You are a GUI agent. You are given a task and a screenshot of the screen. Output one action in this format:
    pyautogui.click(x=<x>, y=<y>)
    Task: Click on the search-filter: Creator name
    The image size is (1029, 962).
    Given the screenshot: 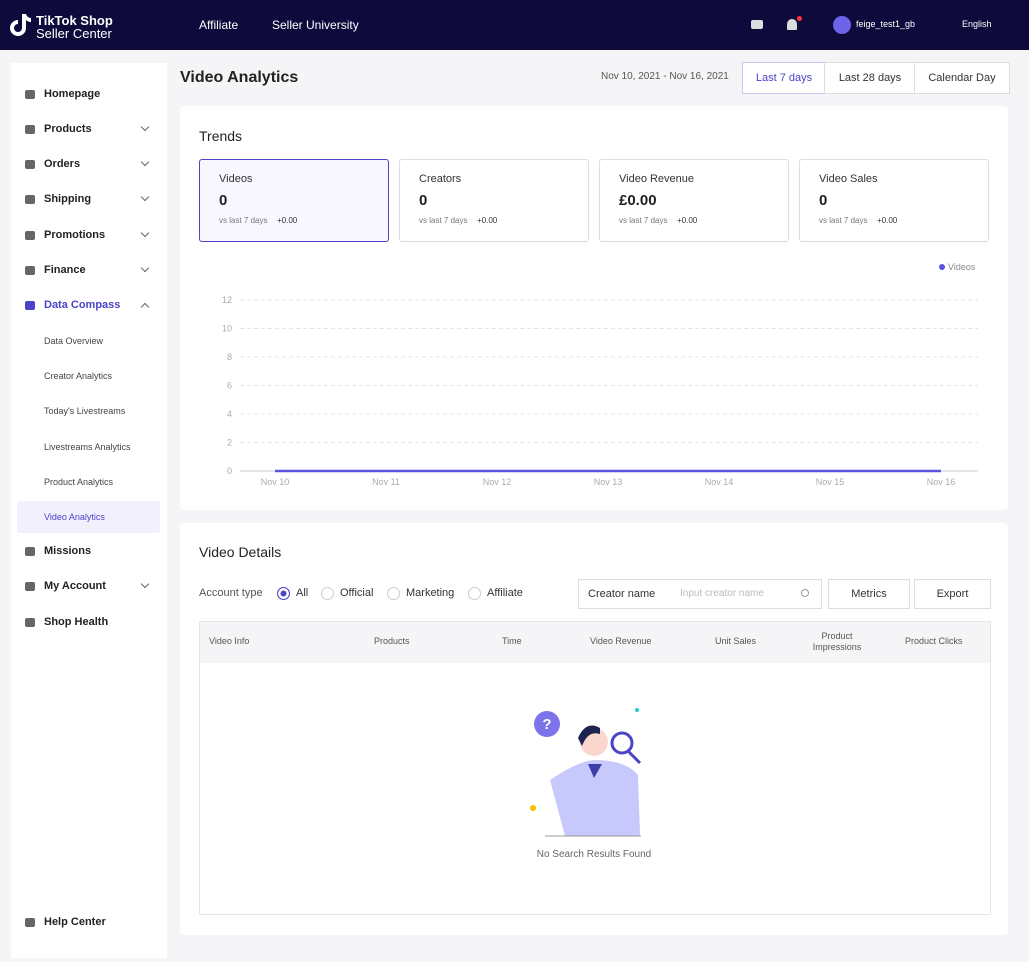 What is the action you would take?
    pyautogui.click(x=622, y=594)
    